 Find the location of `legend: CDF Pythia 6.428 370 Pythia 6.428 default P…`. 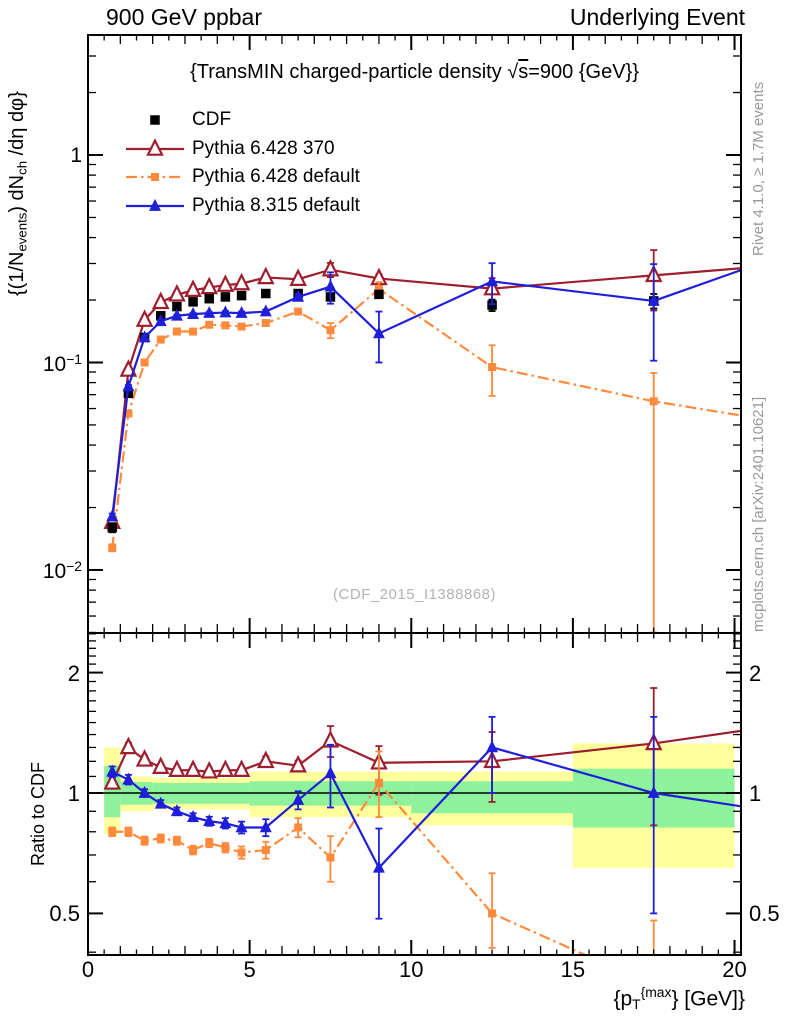

legend: CDF Pythia 6.428 370 Pythia 6.428 default P… is located at coordinates (242, 163).